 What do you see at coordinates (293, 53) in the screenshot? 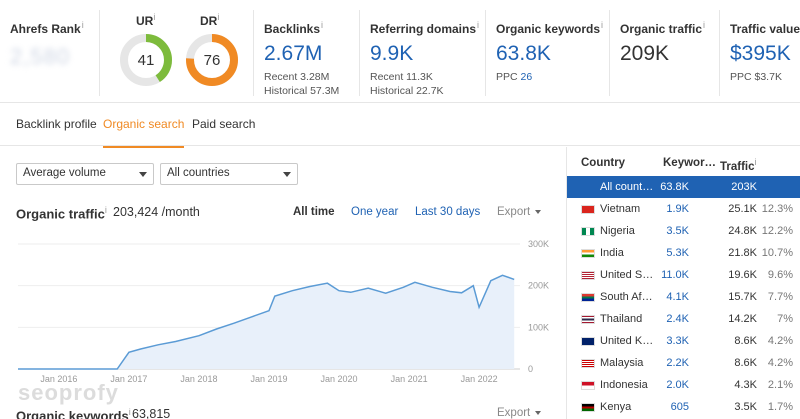
I see `backlinks-value: 2.67M` at bounding box center [293, 53].